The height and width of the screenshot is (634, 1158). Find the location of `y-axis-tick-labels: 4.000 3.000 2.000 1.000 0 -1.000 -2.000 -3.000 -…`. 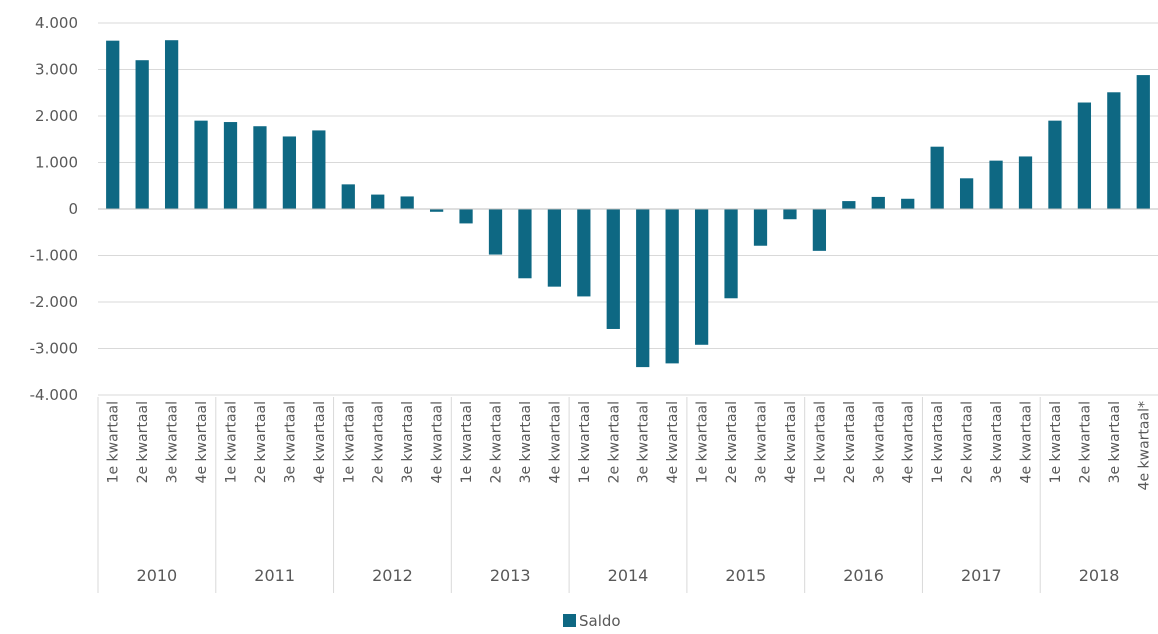

y-axis-tick-labels: 4.000 3.000 2.000 1.000 0 -1.000 -2.000 -3.000 -… is located at coordinates (54, 209).